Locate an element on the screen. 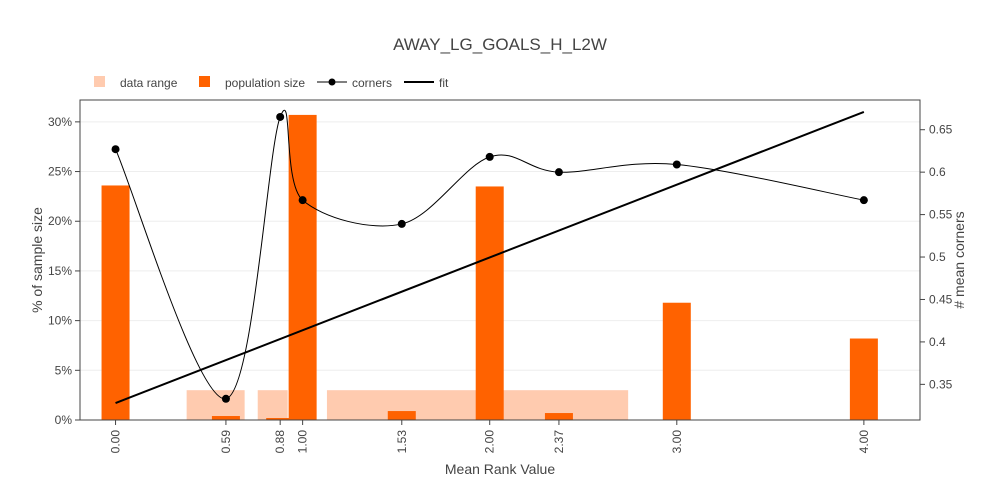 The height and width of the screenshot is (500, 1000). legend-label-fit: fit is located at coordinates (444, 83).